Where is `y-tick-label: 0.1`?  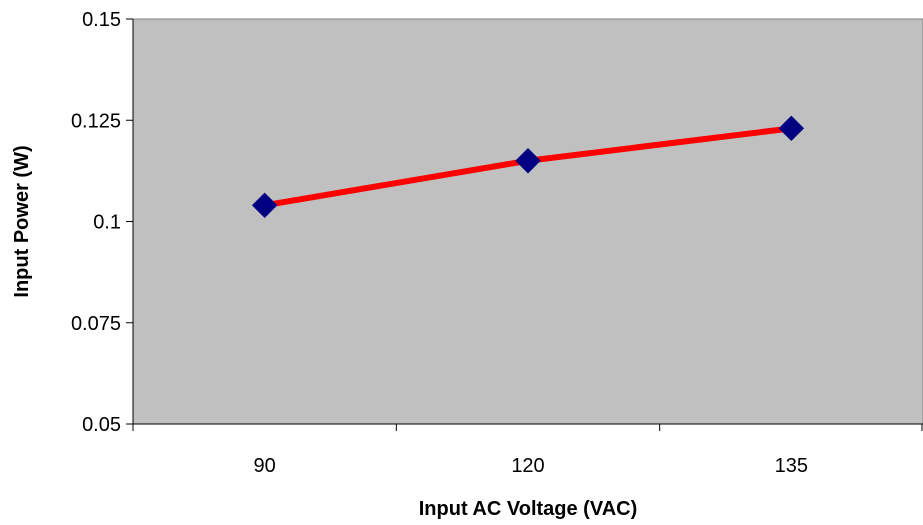 y-tick-label: 0.1 is located at coordinates (107, 223).